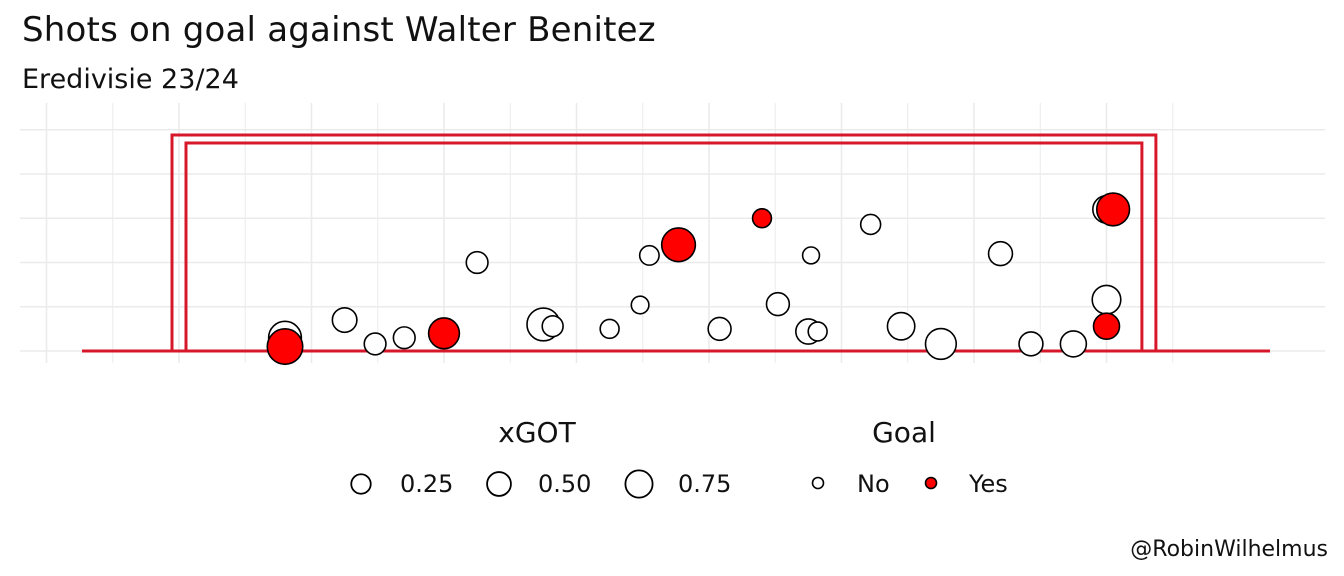  I want to click on legend-size-label: 0.50, so click(564, 484).